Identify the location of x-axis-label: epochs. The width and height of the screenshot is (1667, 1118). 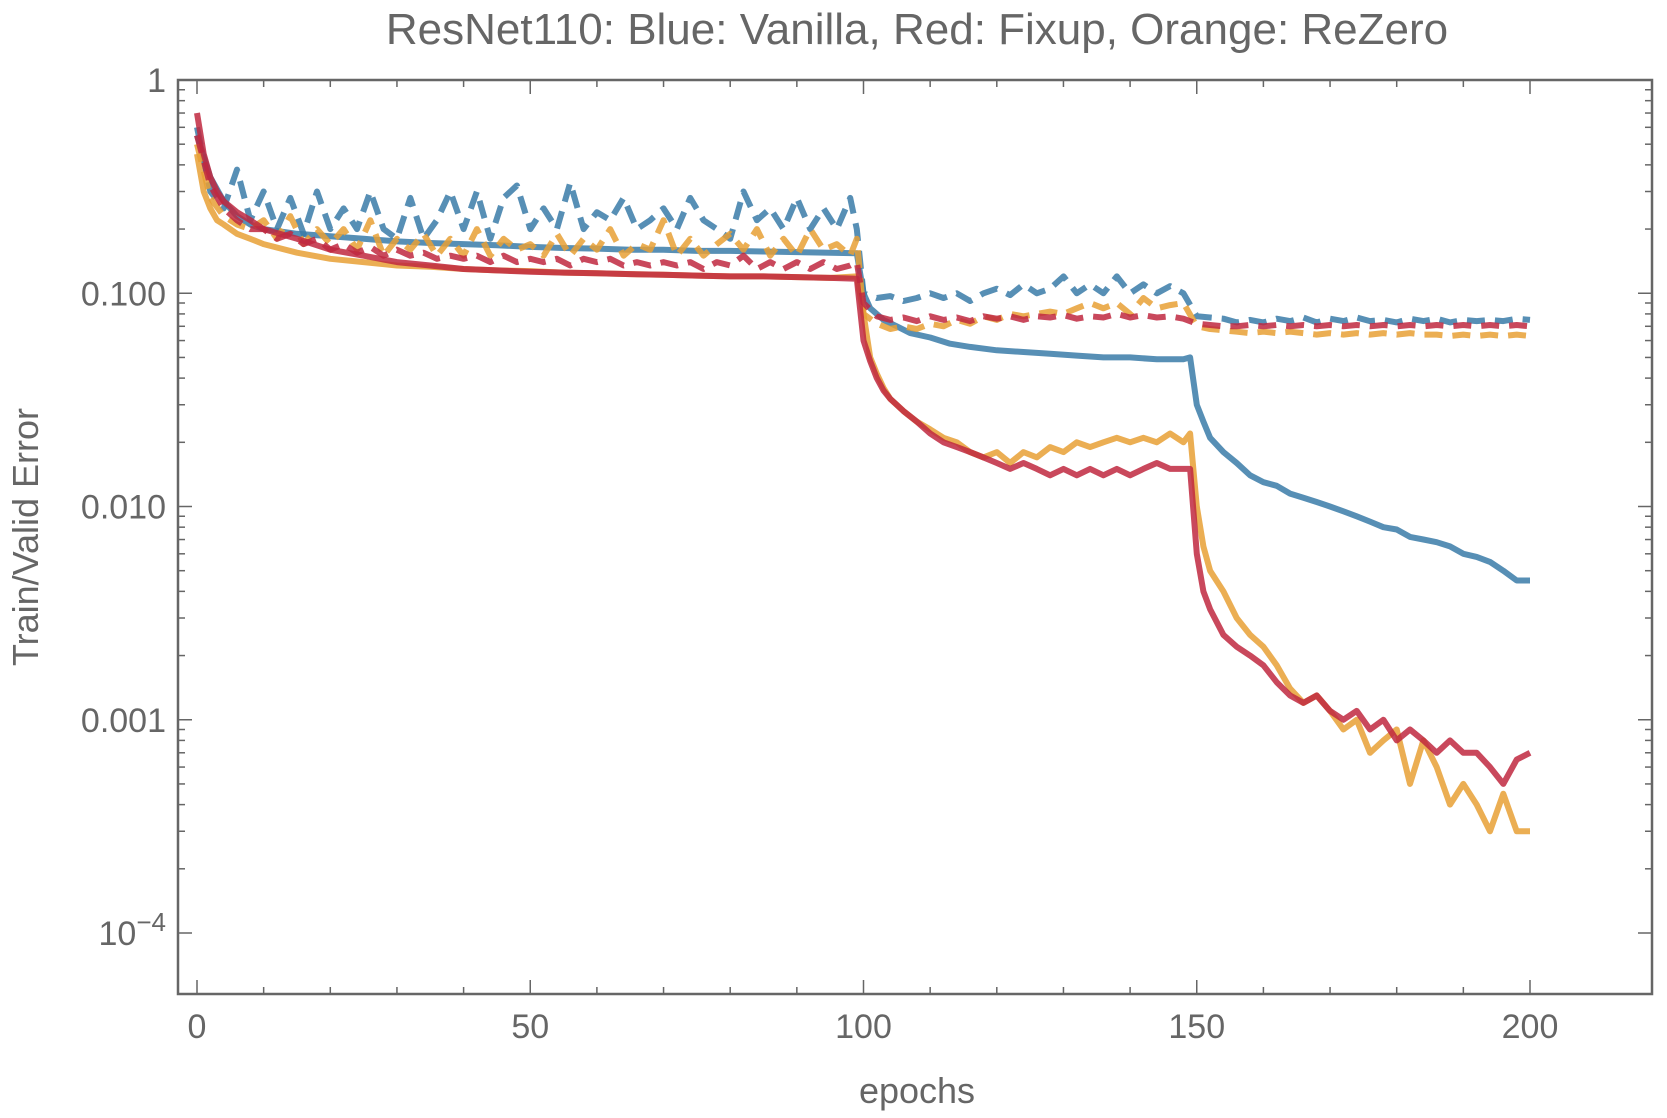
(917, 1090).